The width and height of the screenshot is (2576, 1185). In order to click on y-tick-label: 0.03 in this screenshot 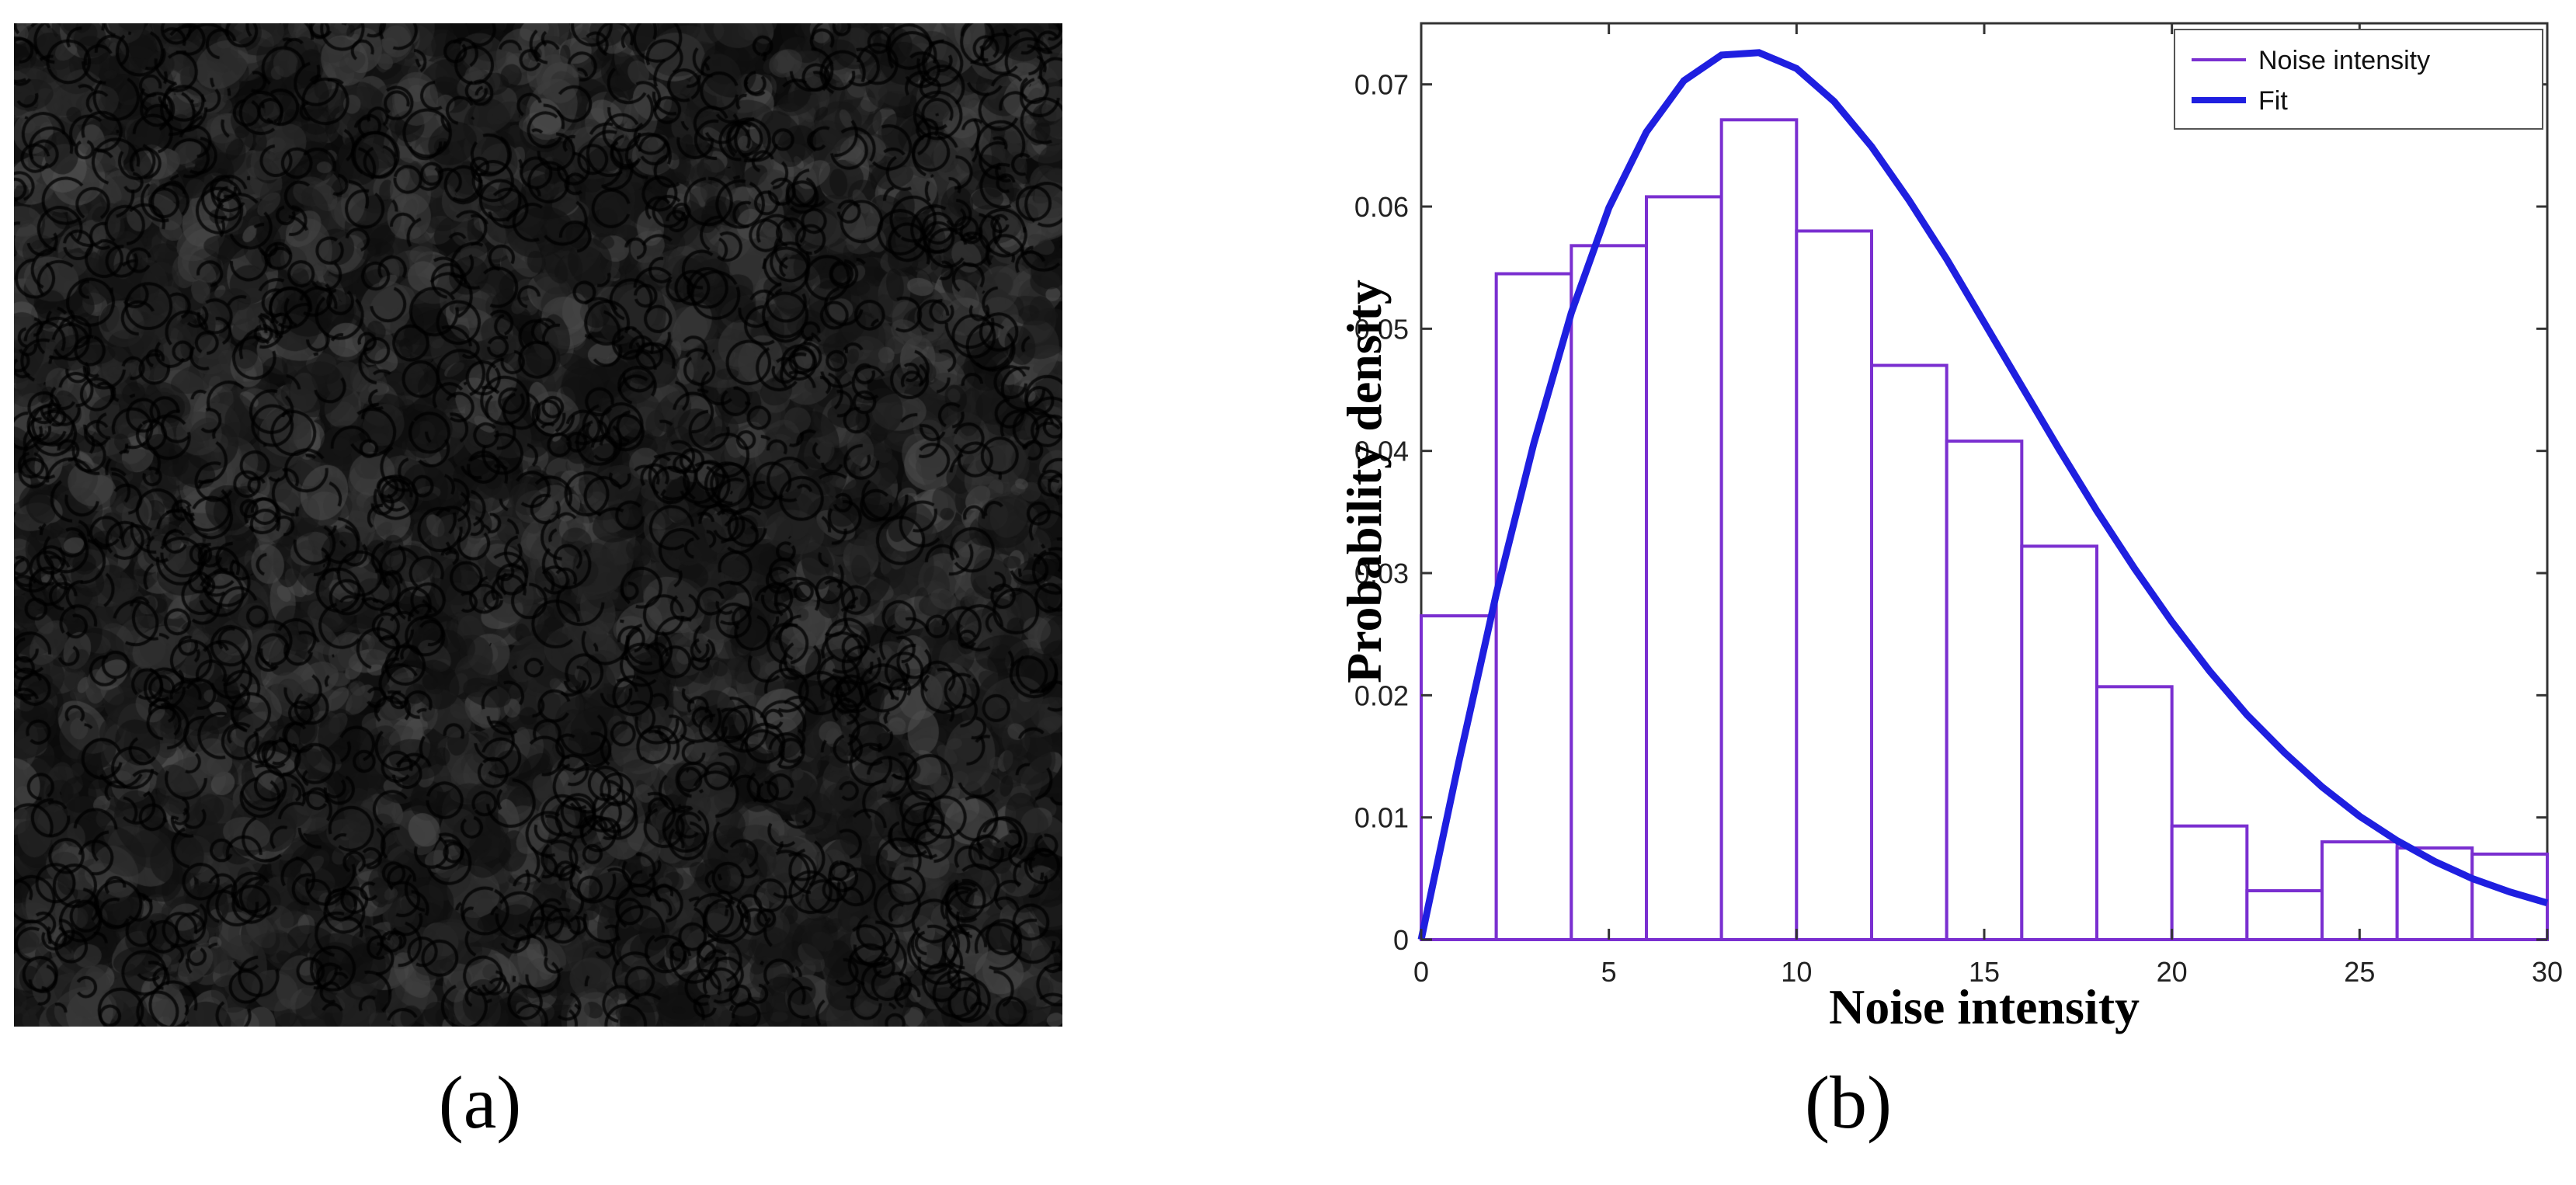, I will do `click(1381, 573)`.